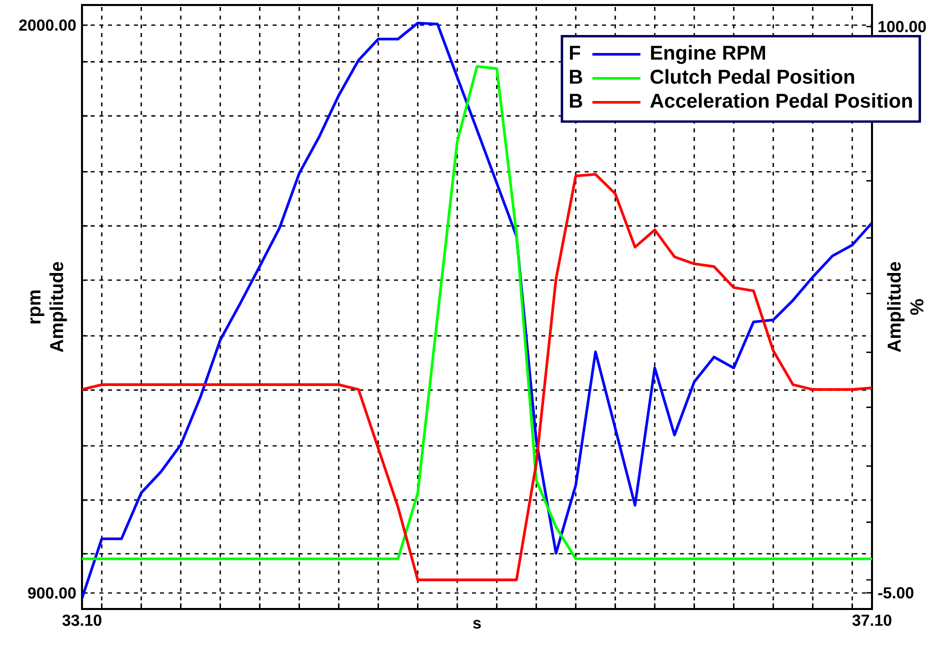 The width and height of the screenshot is (941, 652). I want to click on y2-tick-label: 100.00, so click(902, 26).